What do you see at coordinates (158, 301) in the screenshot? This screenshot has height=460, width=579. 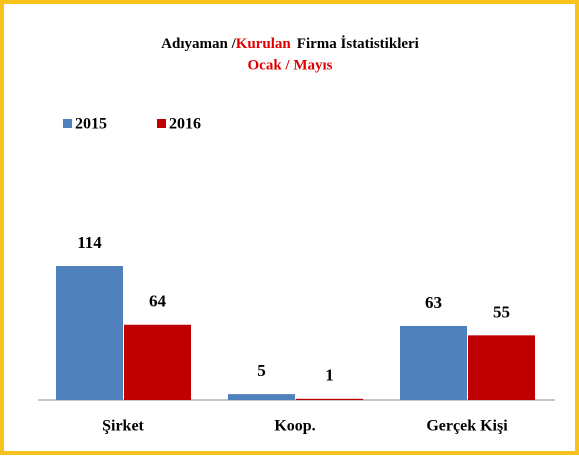 I see `data-label: 64` at bounding box center [158, 301].